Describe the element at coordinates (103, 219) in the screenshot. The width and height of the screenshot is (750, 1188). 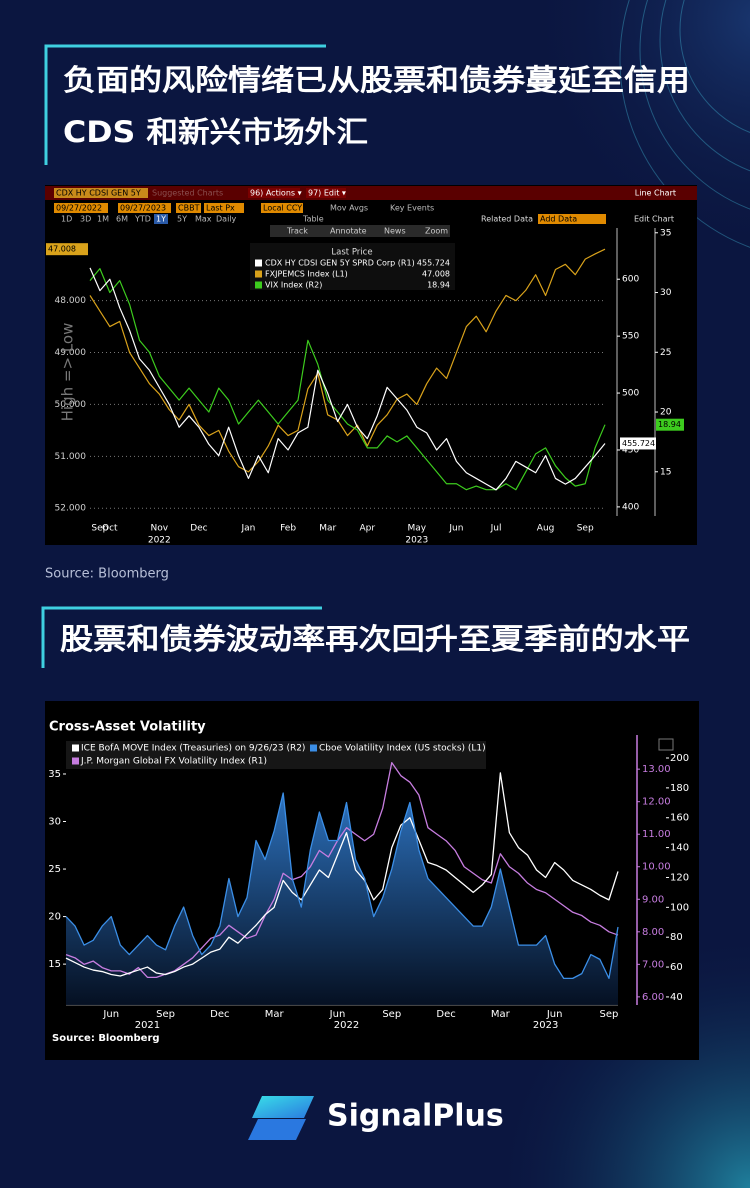
I see `toolbar-item: 1M` at that location.